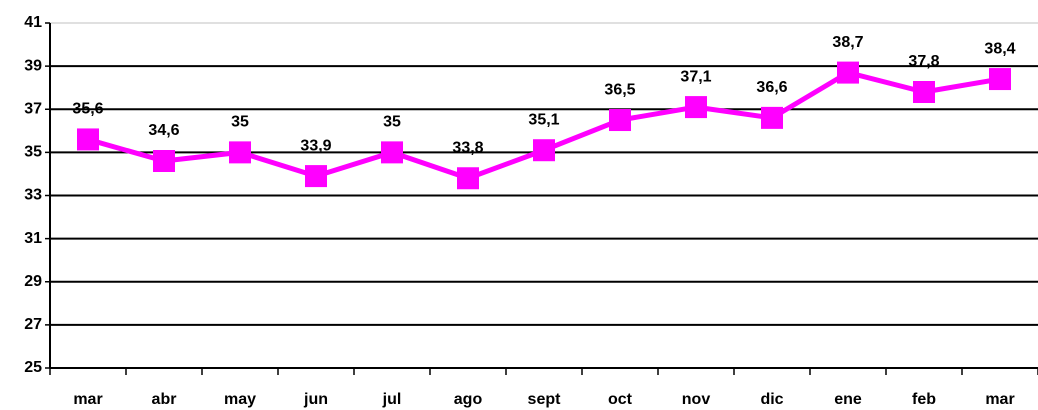  I want to click on x-tick-label: jun, so click(315, 399).